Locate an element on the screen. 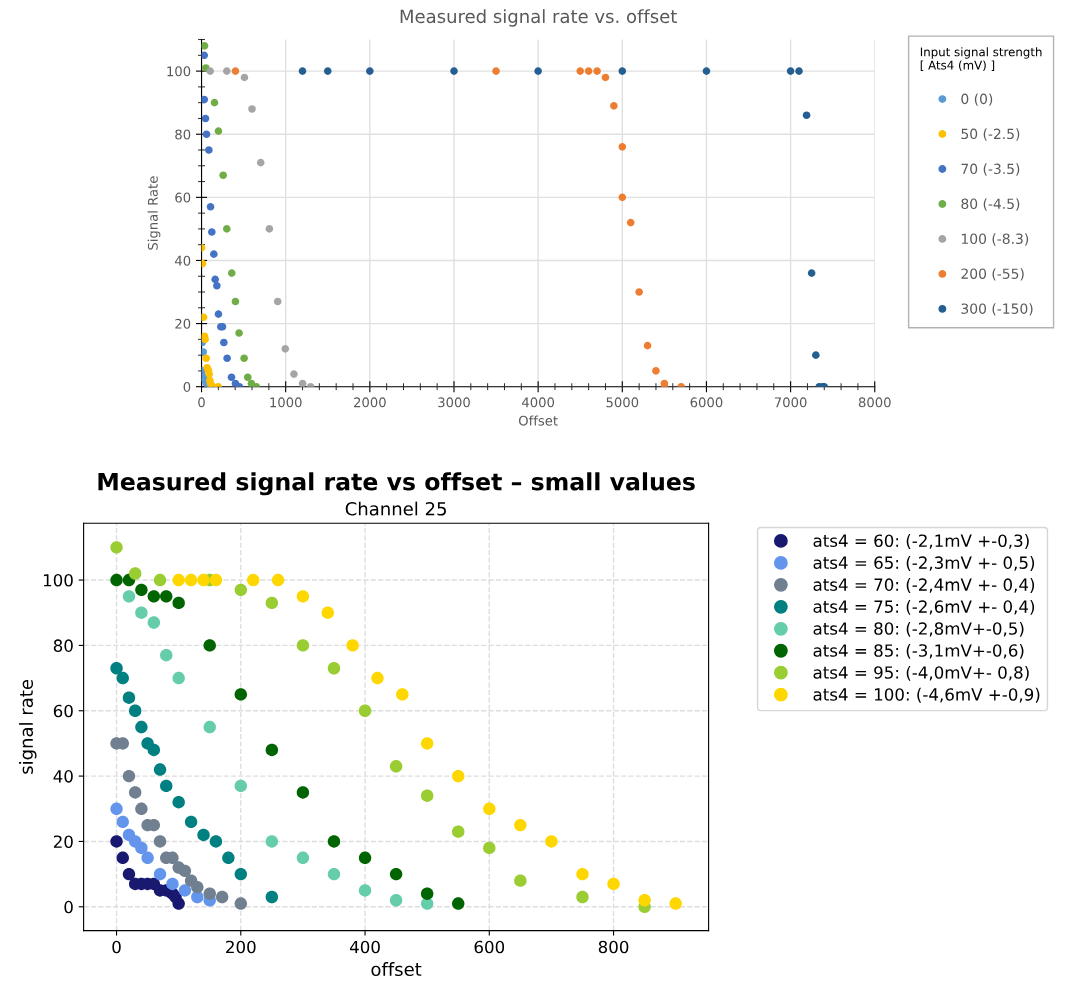 The image size is (1072, 989). legend-title: Input signal strength [ Ats4 (mV) ] is located at coordinates (981, 59).